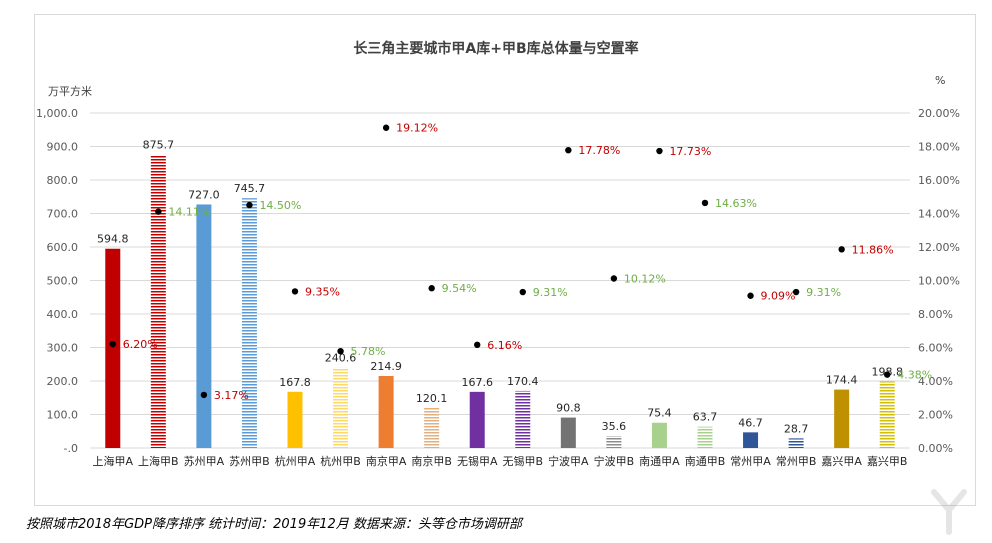  I want to click on y-tick-label-right: 6.00%, so click(935, 348).